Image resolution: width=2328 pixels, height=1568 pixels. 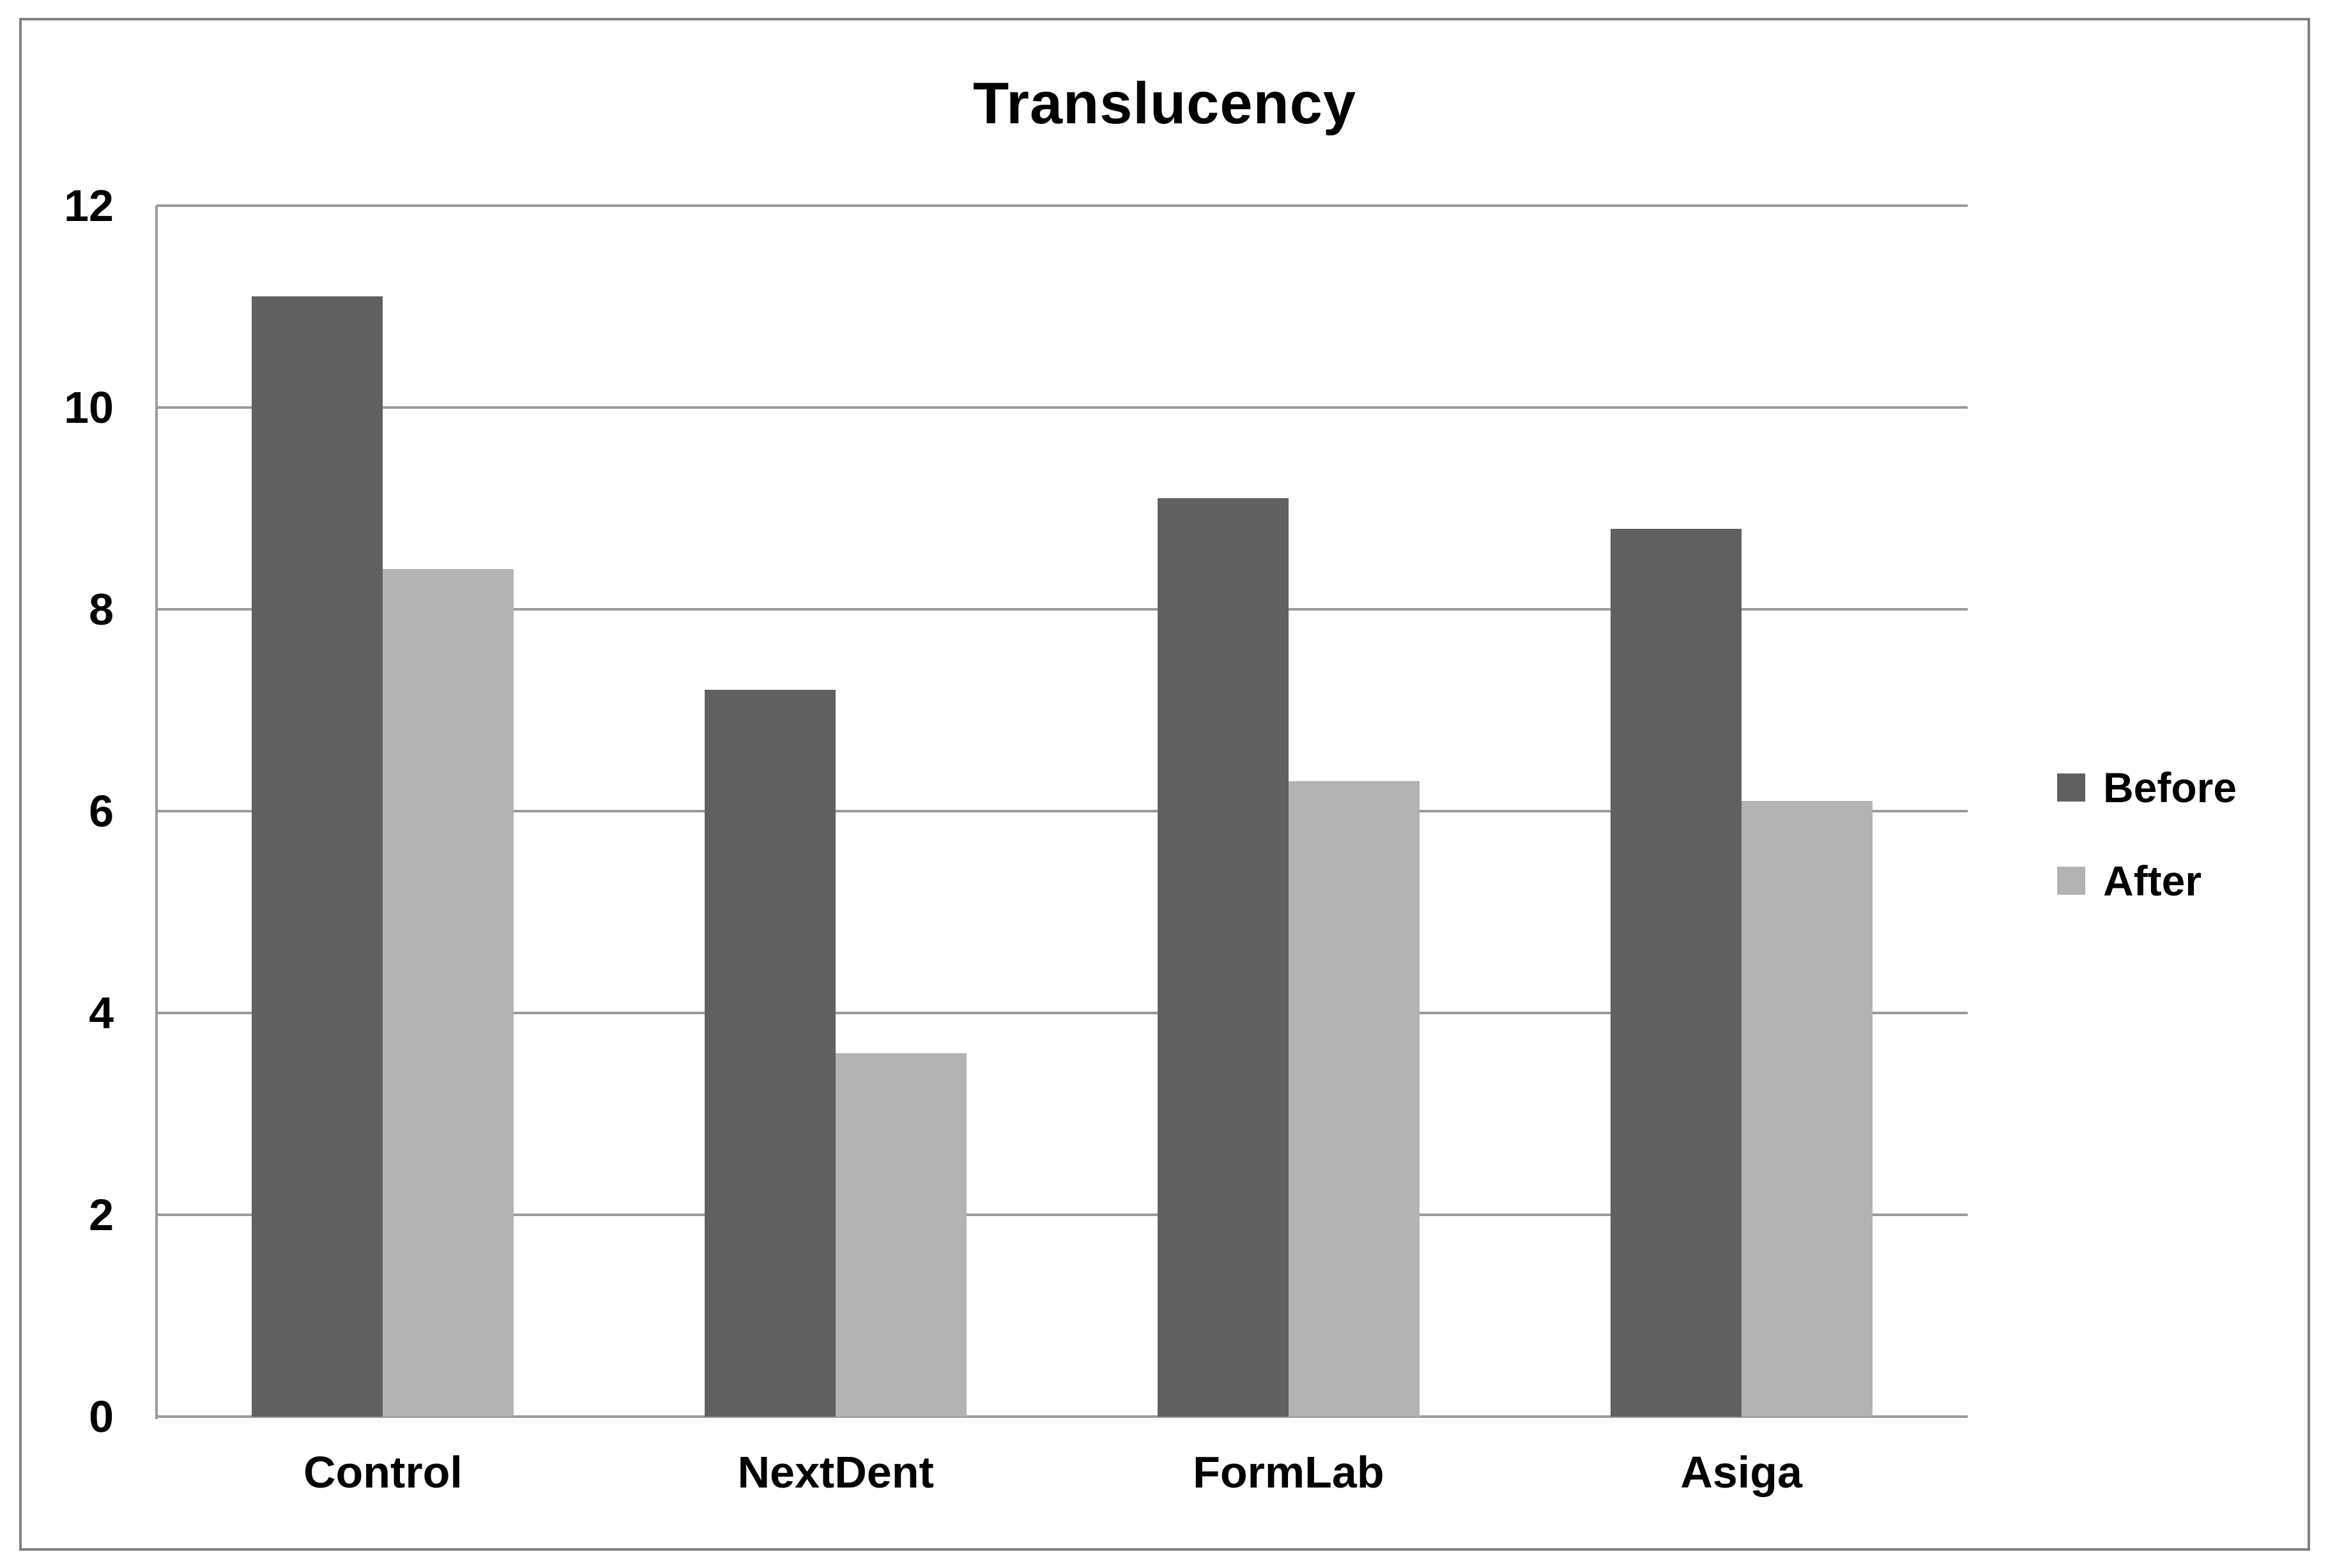 What do you see at coordinates (1164, 103) in the screenshot?
I see `chart-title: Translucency` at bounding box center [1164, 103].